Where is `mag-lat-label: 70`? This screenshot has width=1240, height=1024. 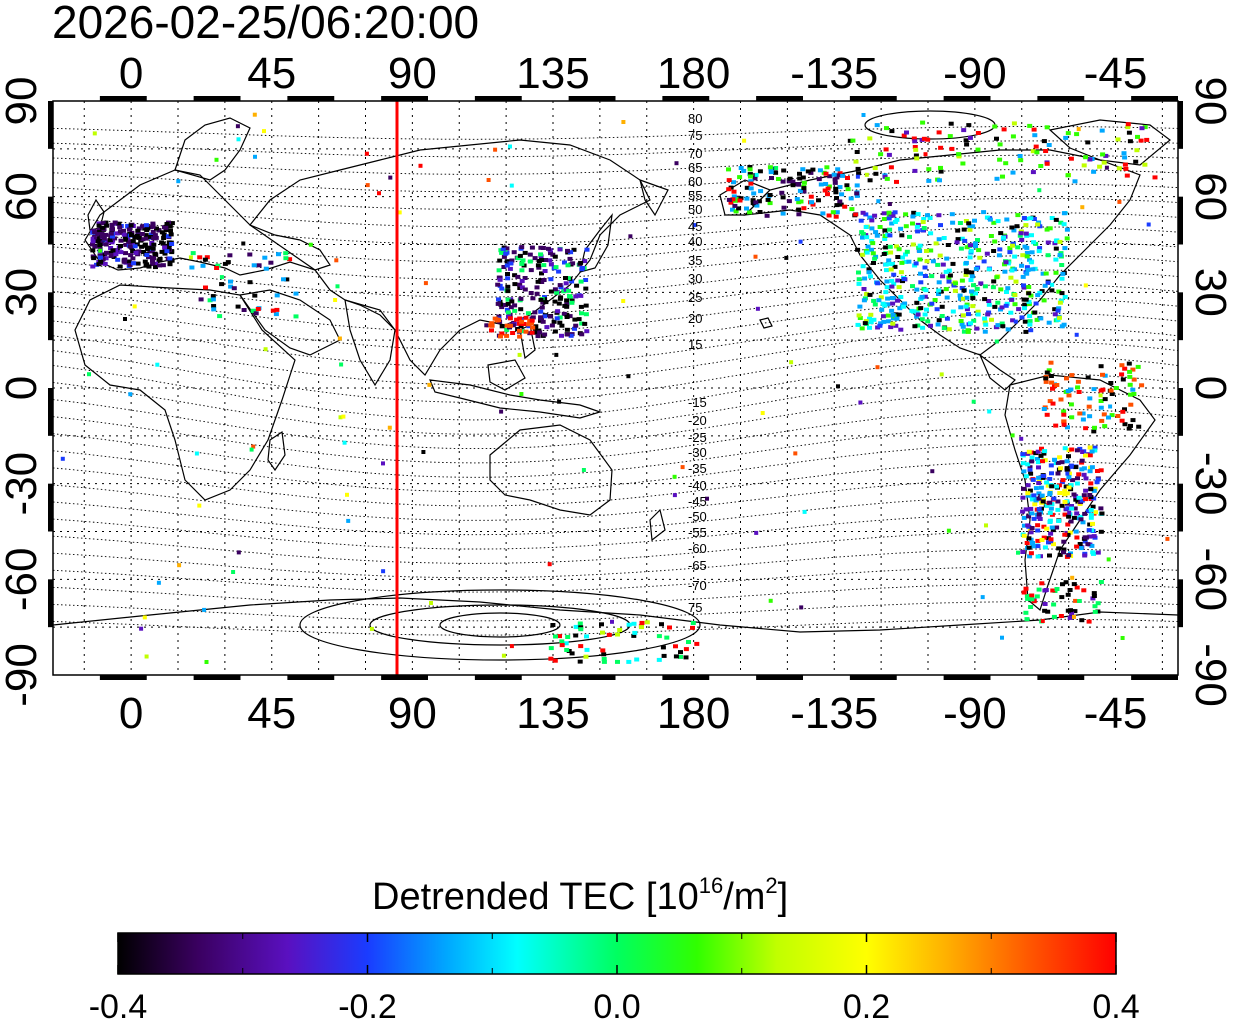
mag-lat-label: 70 is located at coordinates (695, 153).